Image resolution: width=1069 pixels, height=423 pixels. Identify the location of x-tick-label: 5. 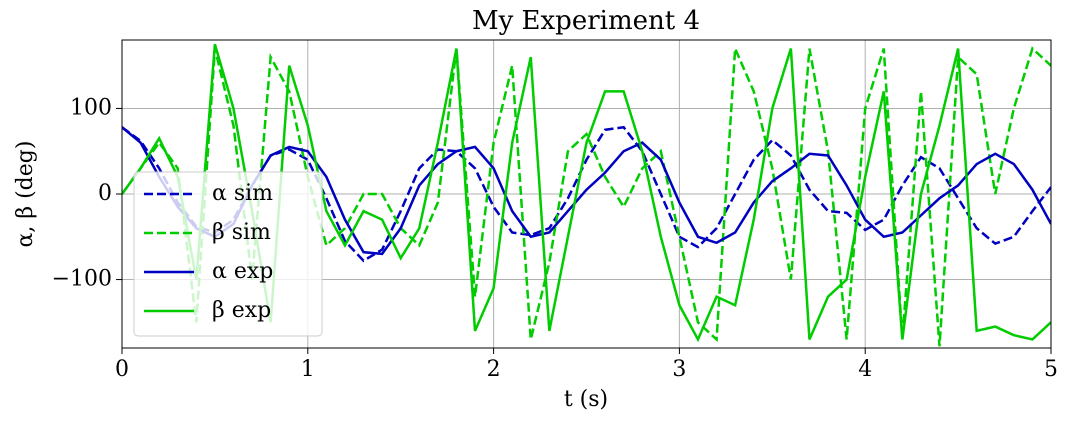
(1051, 369).